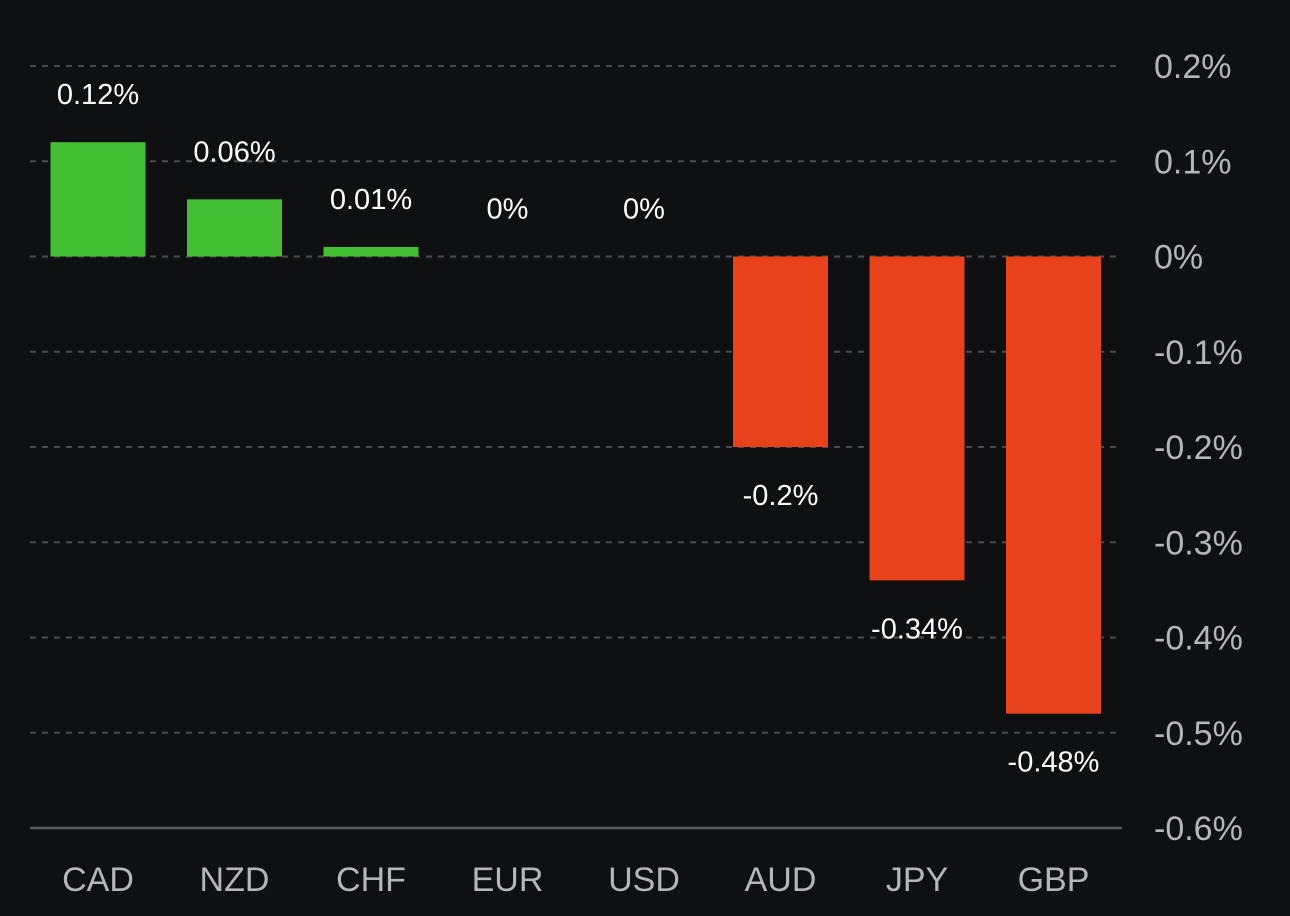 This screenshot has width=1290, height=916. Describe the element at coordinates (371, 251) in the screenshot. I see `bar-chf` at that location.